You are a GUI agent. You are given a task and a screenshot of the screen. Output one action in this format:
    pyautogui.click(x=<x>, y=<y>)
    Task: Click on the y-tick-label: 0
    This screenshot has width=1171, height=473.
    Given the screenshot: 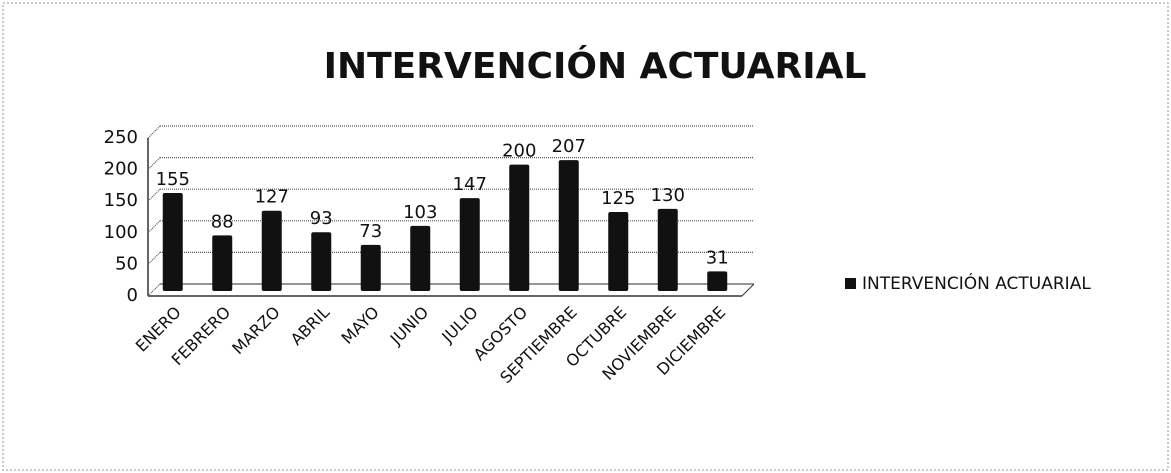 What is the action you would take?
    pyautogui.click(x=132, y=295)
    